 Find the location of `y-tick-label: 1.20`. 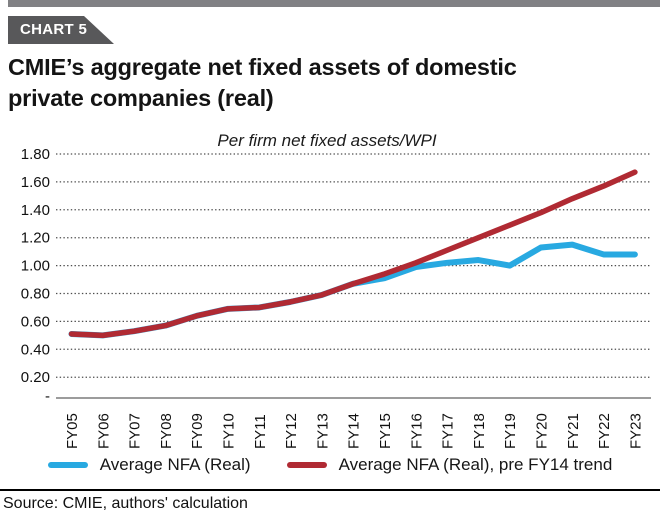

y-tick-label: 1.20 is located at coordinates (35, 238).